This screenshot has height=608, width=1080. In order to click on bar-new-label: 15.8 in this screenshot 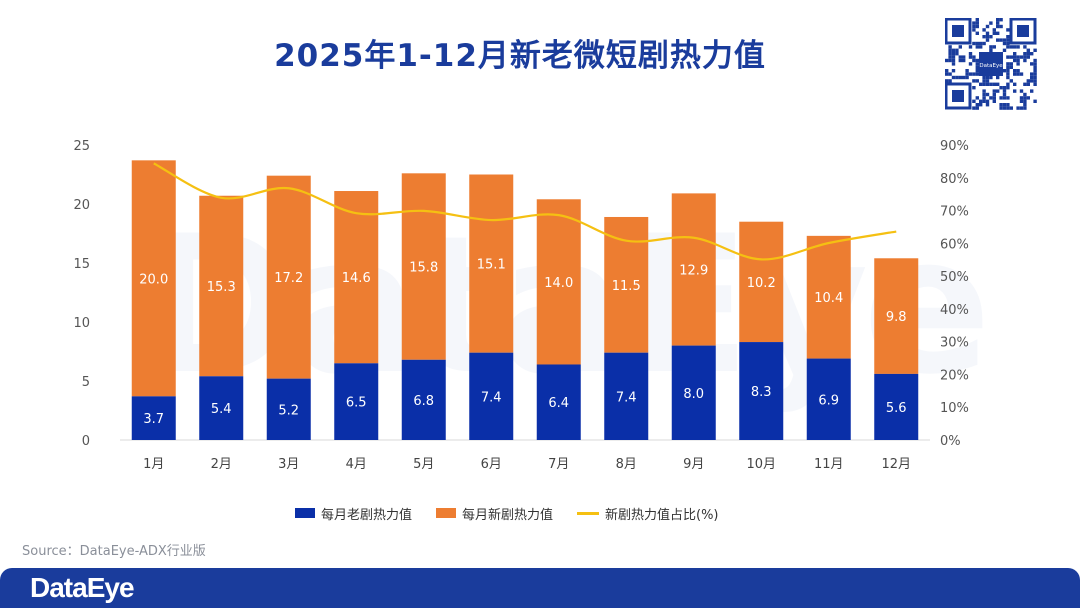, I will do `click(423, 268)`.